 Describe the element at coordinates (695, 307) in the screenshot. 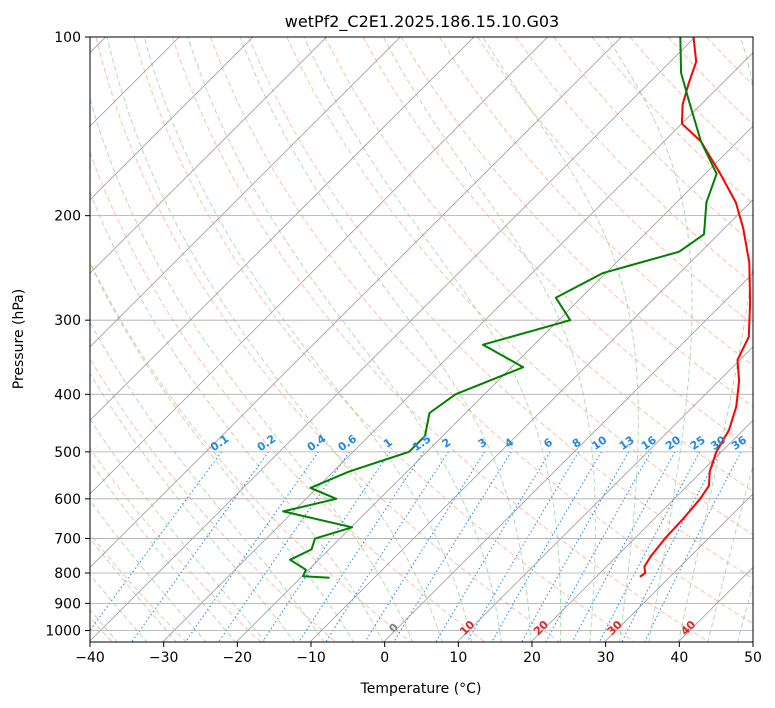

I see `temperature-line` at that location.